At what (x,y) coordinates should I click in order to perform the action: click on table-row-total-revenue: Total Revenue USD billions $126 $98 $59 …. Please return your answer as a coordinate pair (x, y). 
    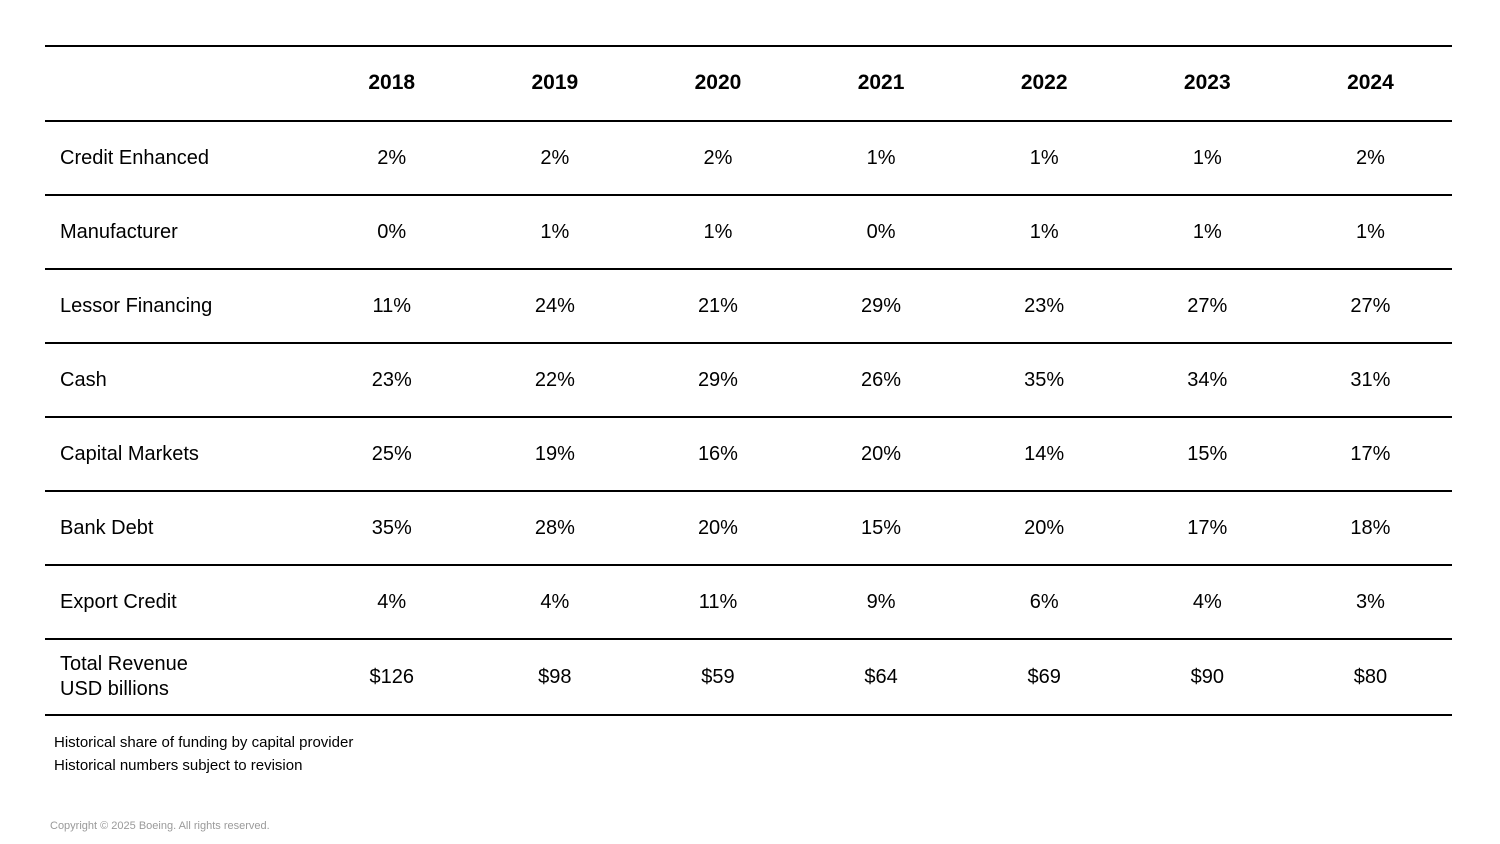
    Looking at the image, I should click on (748, 677).